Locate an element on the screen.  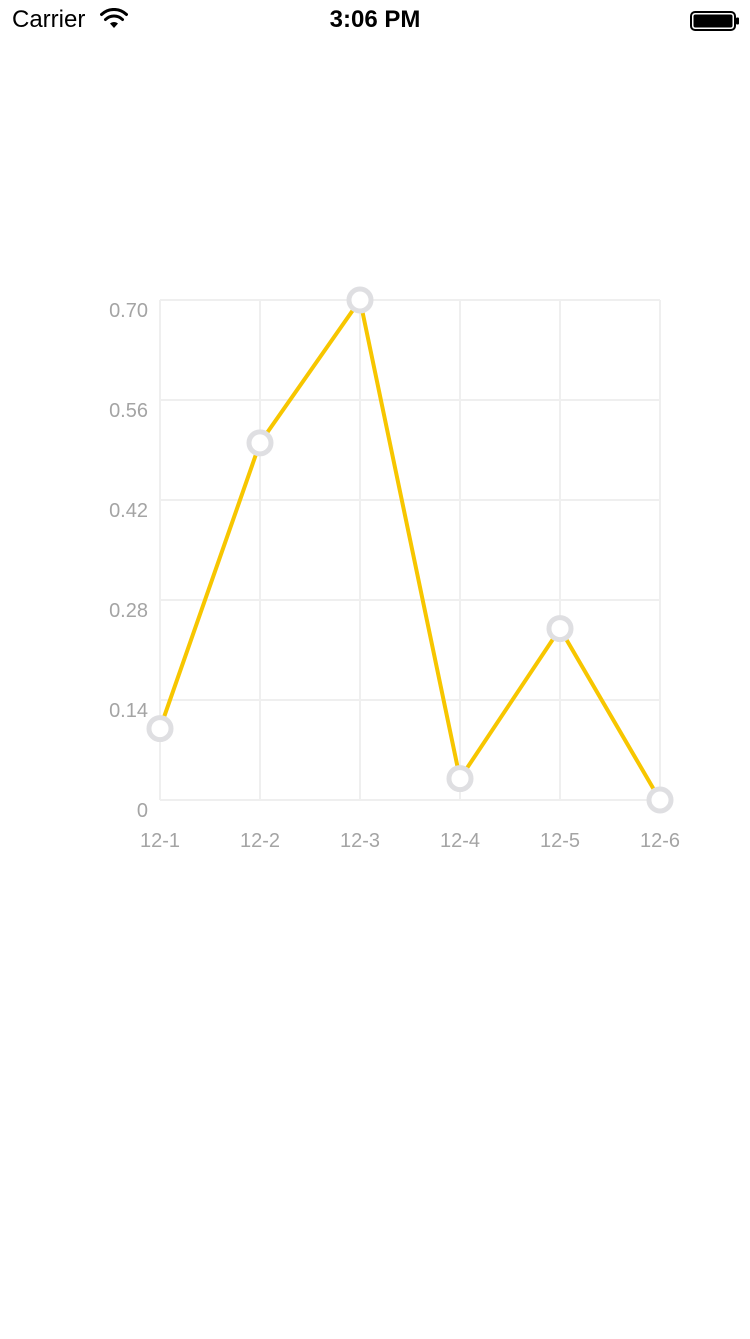
wifi-icon is located at coordinates (114, 18).